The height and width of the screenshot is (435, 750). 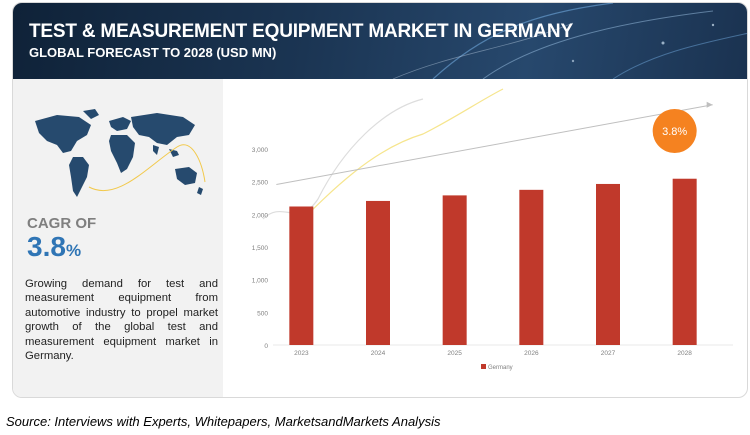 I want to click on y-tick-label: 500, so click(x=262, y=313).